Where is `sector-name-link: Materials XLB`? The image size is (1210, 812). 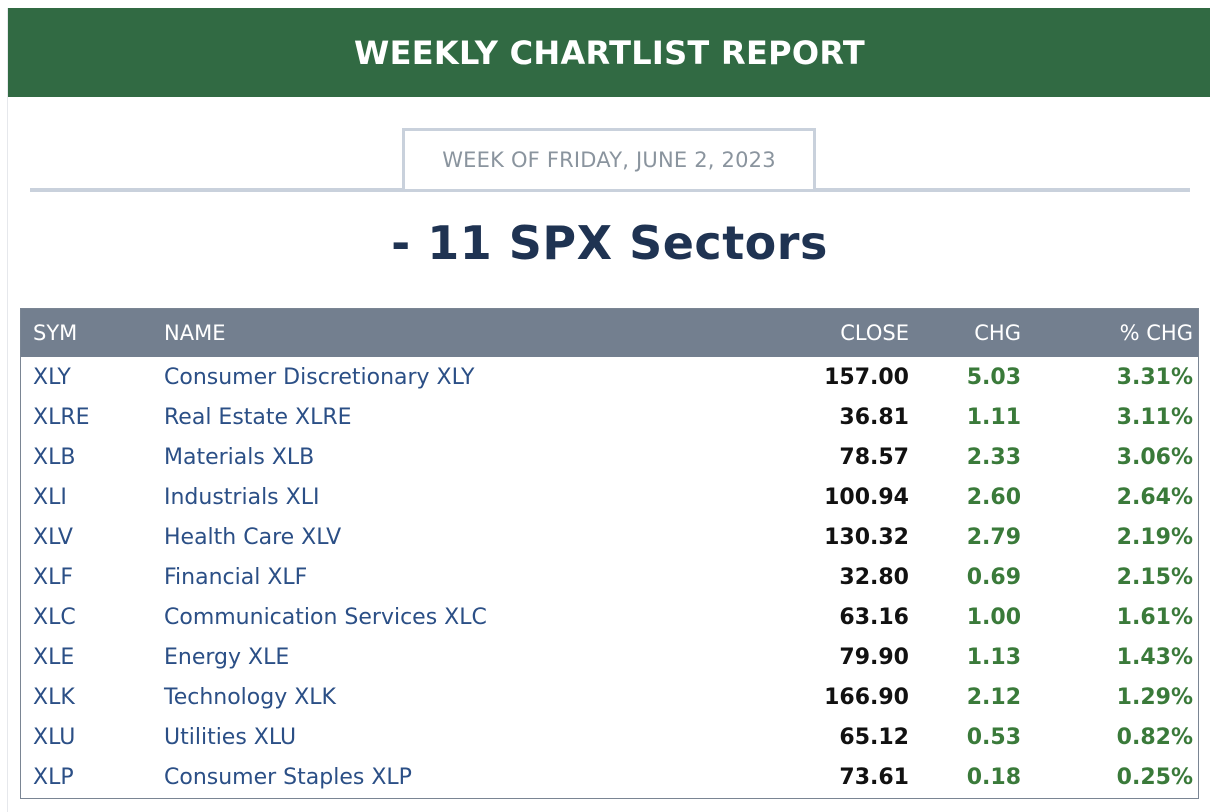
sector-name-link: Materials XLB is located at coordinates (239, 457).